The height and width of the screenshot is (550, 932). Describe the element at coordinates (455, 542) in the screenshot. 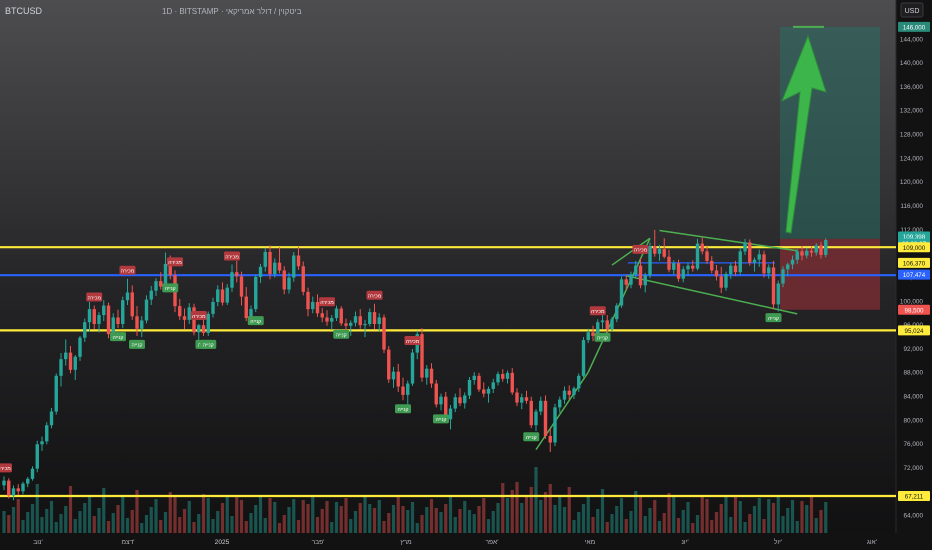

I see `time-axis: נוב' דצמ' 2025 פבר' מרץ אפר' מאי יונ' יול' אוג'` at that location.